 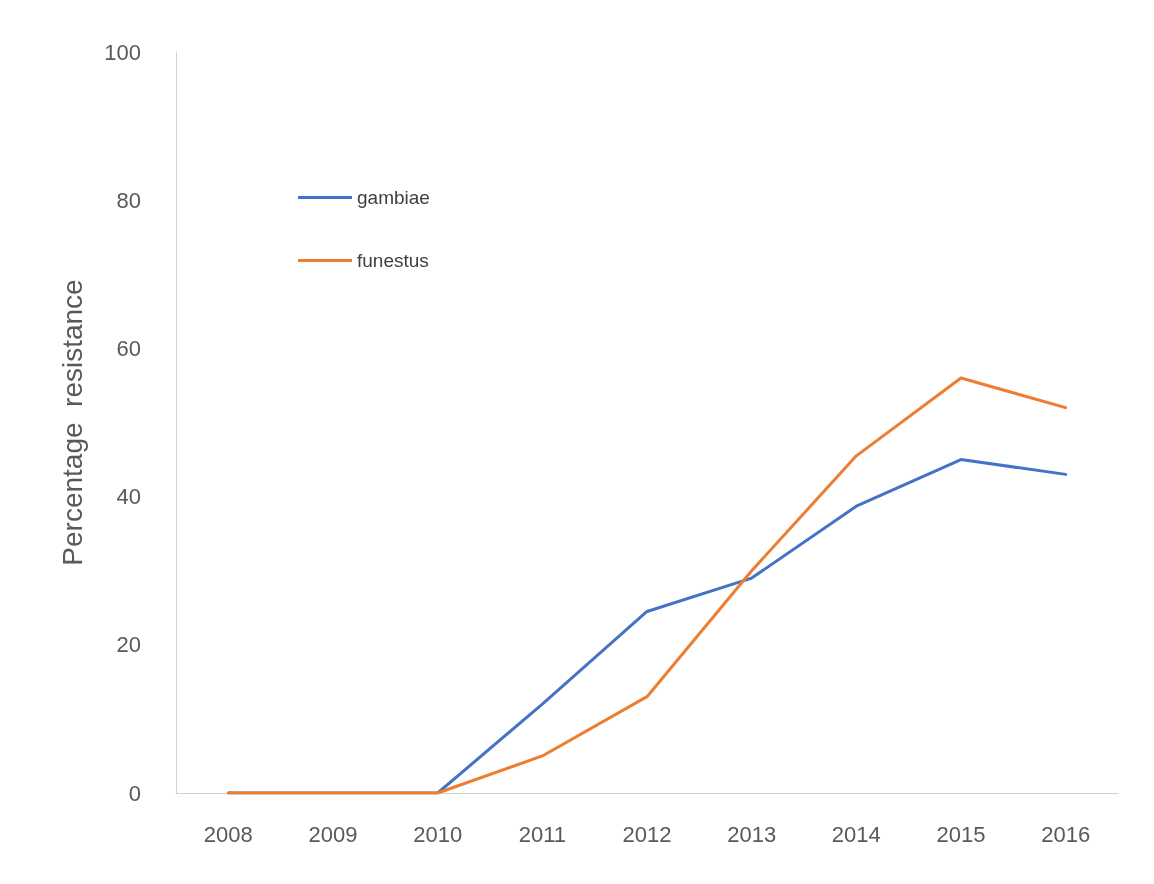 I want to click on y-tick-label: 80, so click(x=128, y=200).